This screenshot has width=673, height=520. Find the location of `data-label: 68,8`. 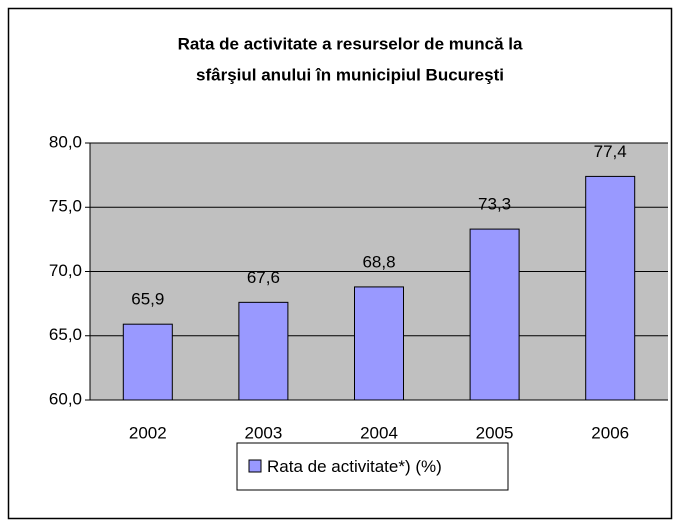

data-label: 68,8 is located at coordinates (378, 261).